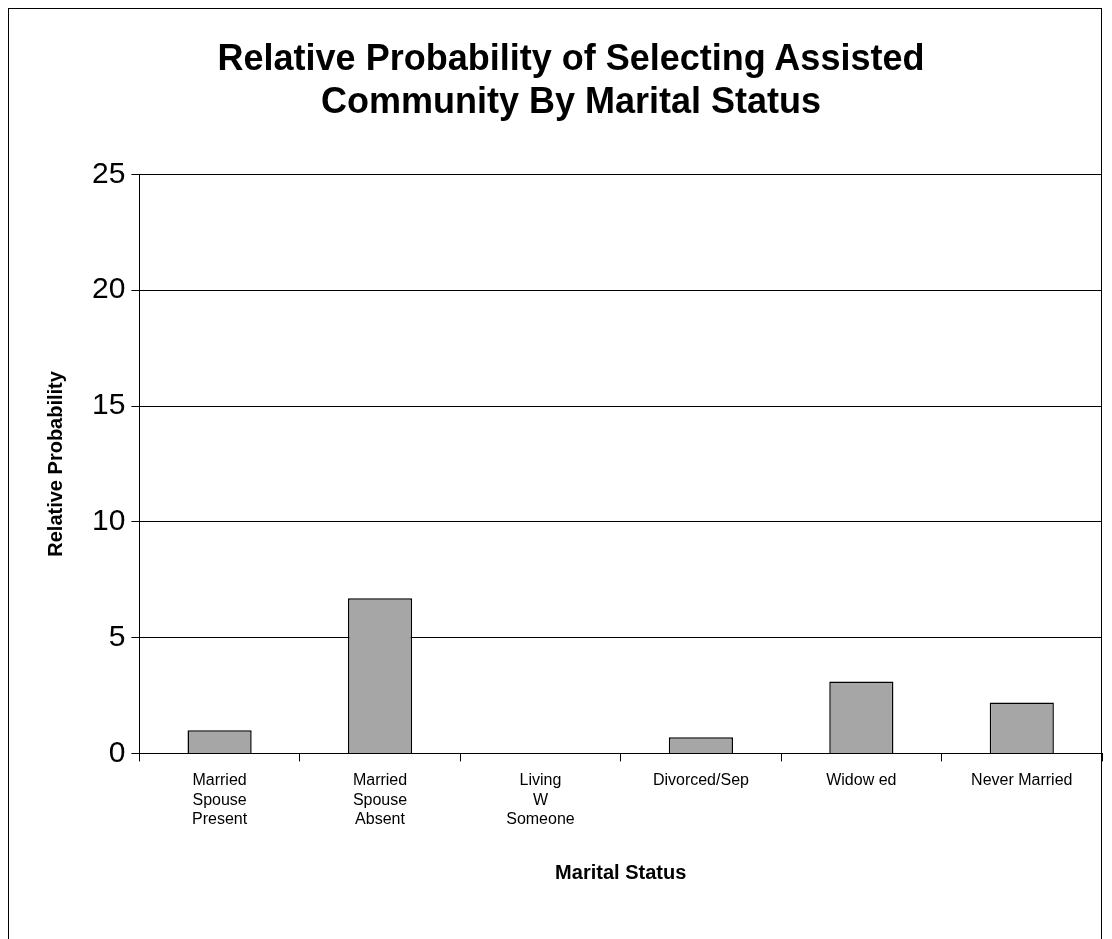 Image resolution: width=1112 pixels, height=939 pixels. I want to click on x-tick-label: Divorced/Sep, so click(701, 780).